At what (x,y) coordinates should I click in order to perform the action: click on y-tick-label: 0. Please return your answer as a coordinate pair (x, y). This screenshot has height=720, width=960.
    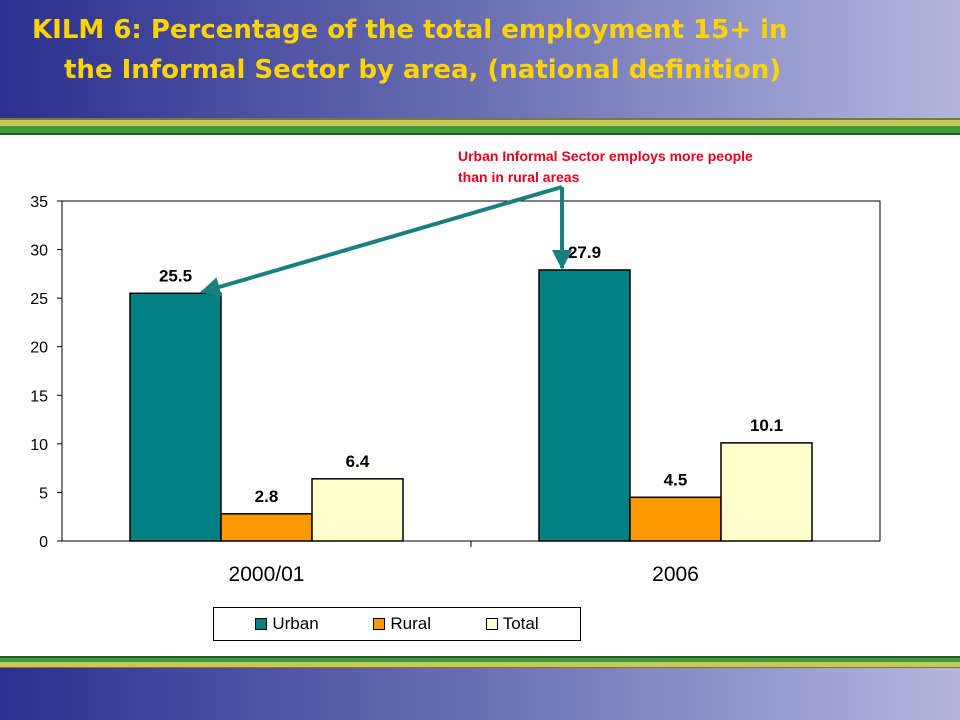
    Looking at the image, I should click on (43, 542).